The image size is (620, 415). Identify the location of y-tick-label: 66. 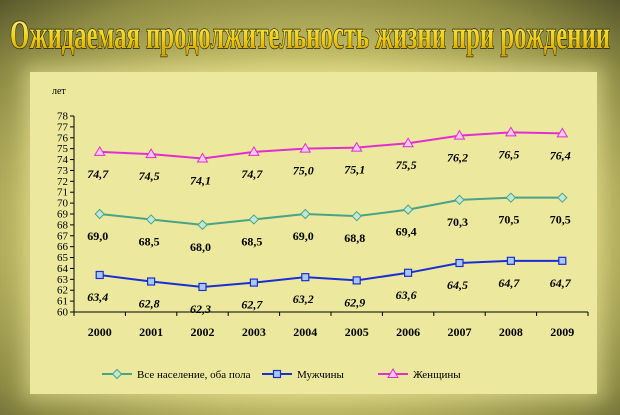
(63, 247).